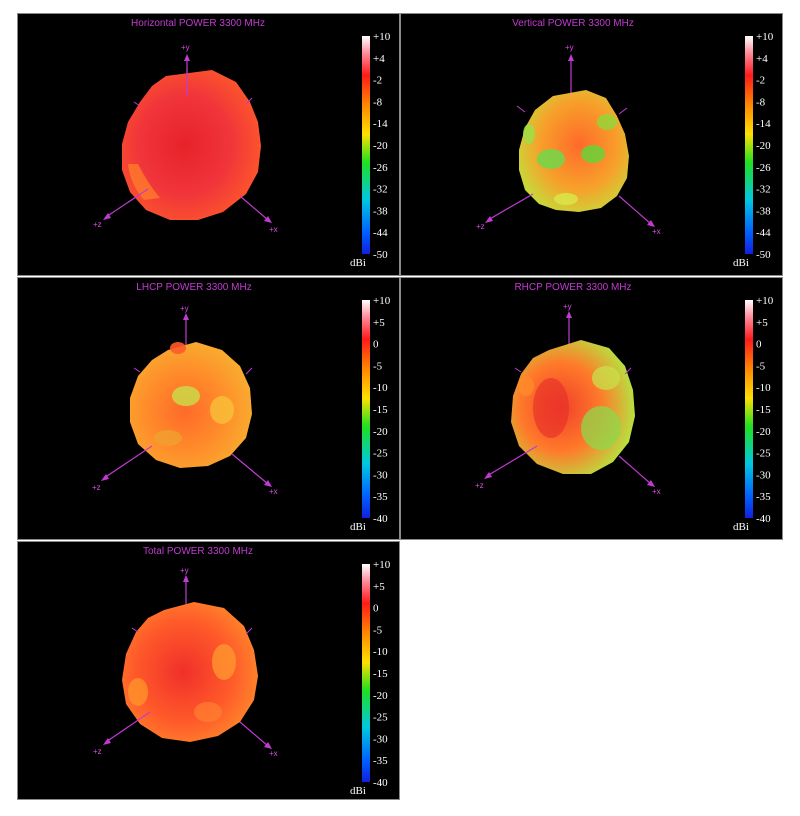 The height and width of the screenshot is (816, 800). I want to click on chart-title: Total POWER 3300 MHz, so click(198, 551).